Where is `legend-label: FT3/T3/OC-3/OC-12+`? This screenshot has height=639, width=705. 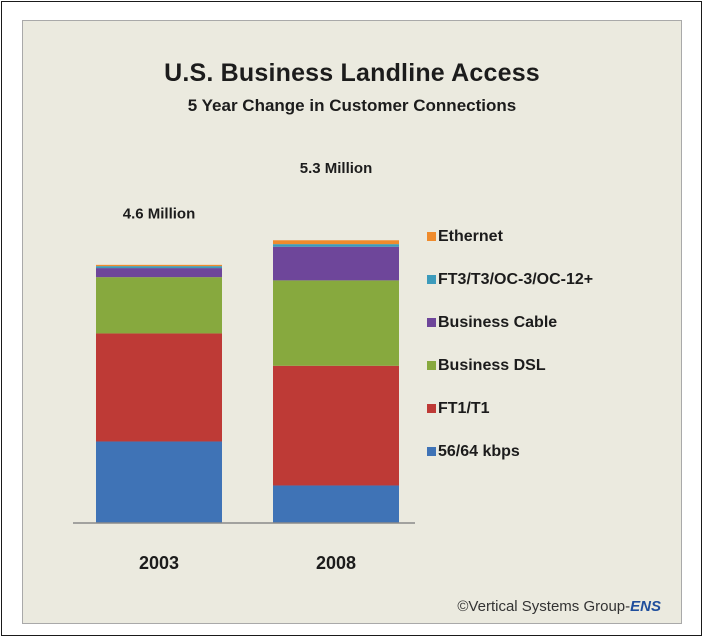 legend-label: FT3/T3/OC-3/OC-12+ is located at coordinates (515, 279).